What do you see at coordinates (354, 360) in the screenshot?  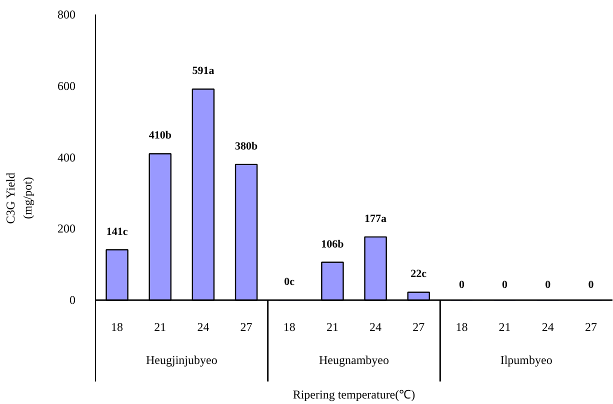 I see `text: Heugnambyeo` at bounding box center [354, 360].